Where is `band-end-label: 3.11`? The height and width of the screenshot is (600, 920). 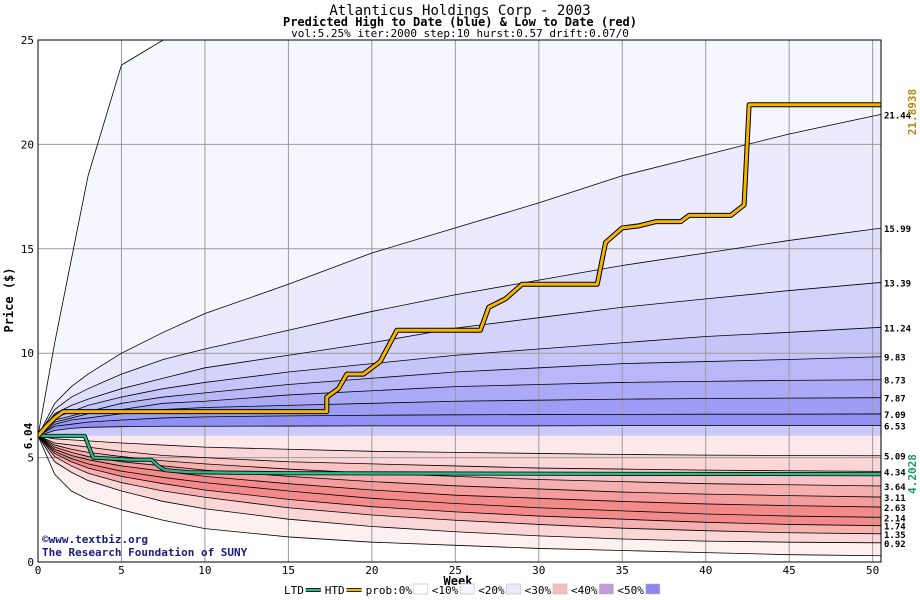
band-end-label: 3.11 is located at coordinates (895, 499).